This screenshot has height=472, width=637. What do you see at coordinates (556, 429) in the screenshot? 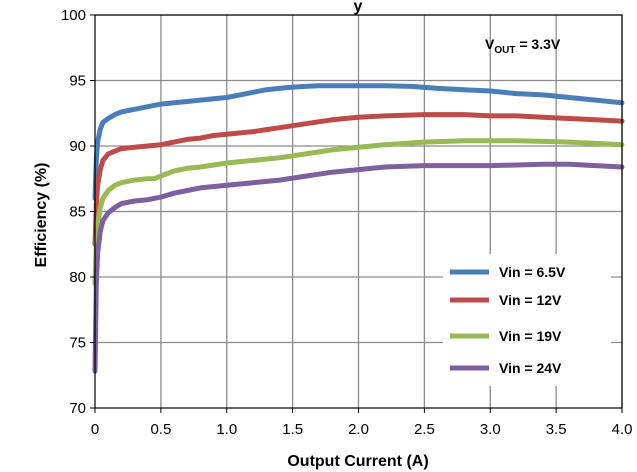
I see `x-tick-label: 3.5` at bounding box center [556, 429].